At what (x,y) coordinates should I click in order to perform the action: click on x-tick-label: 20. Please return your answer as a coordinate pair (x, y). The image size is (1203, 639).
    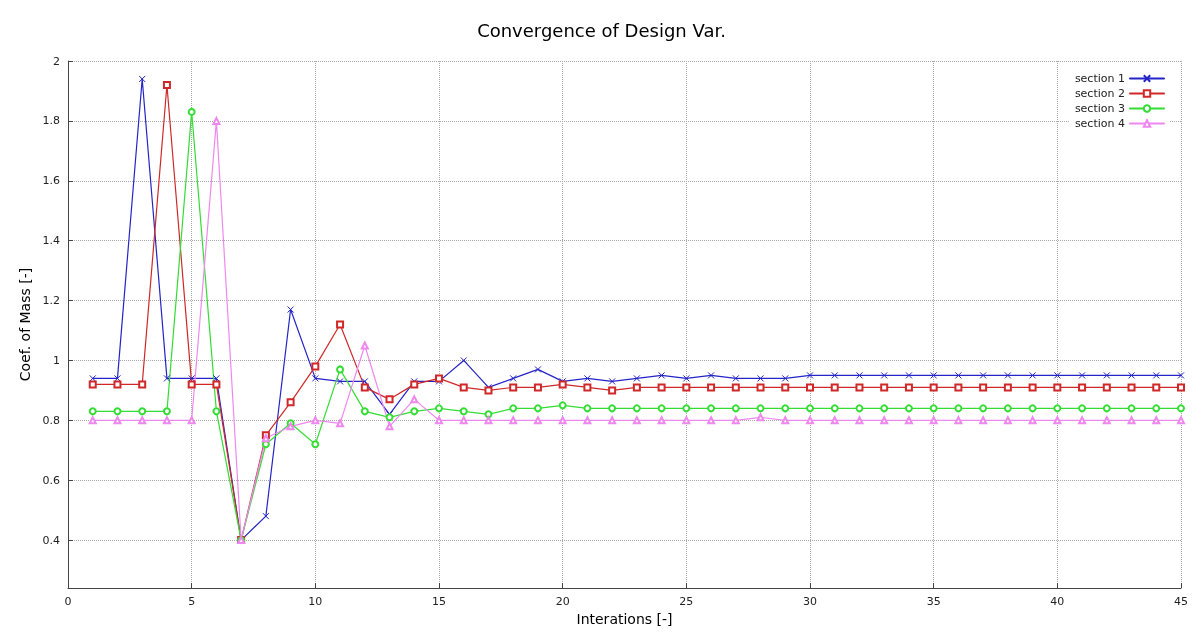
    Looking at the image, I should click on (562, 601).